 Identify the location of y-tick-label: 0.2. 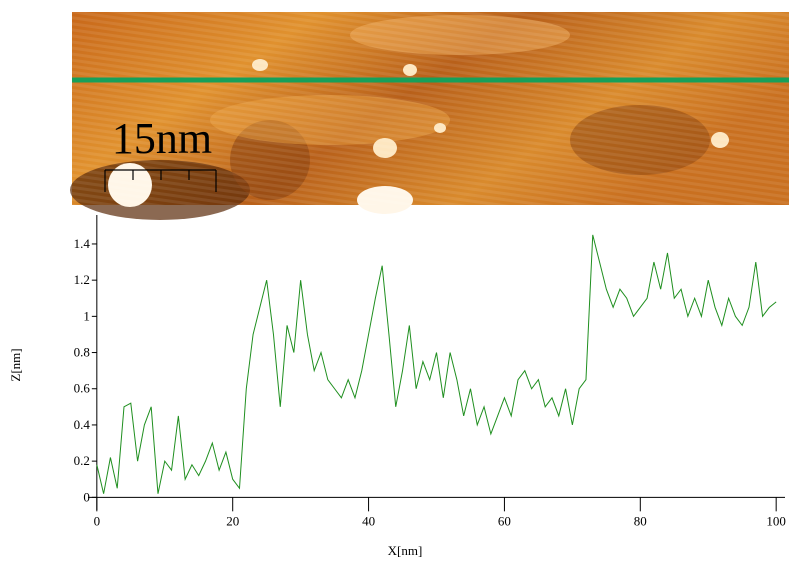
(82, 460).